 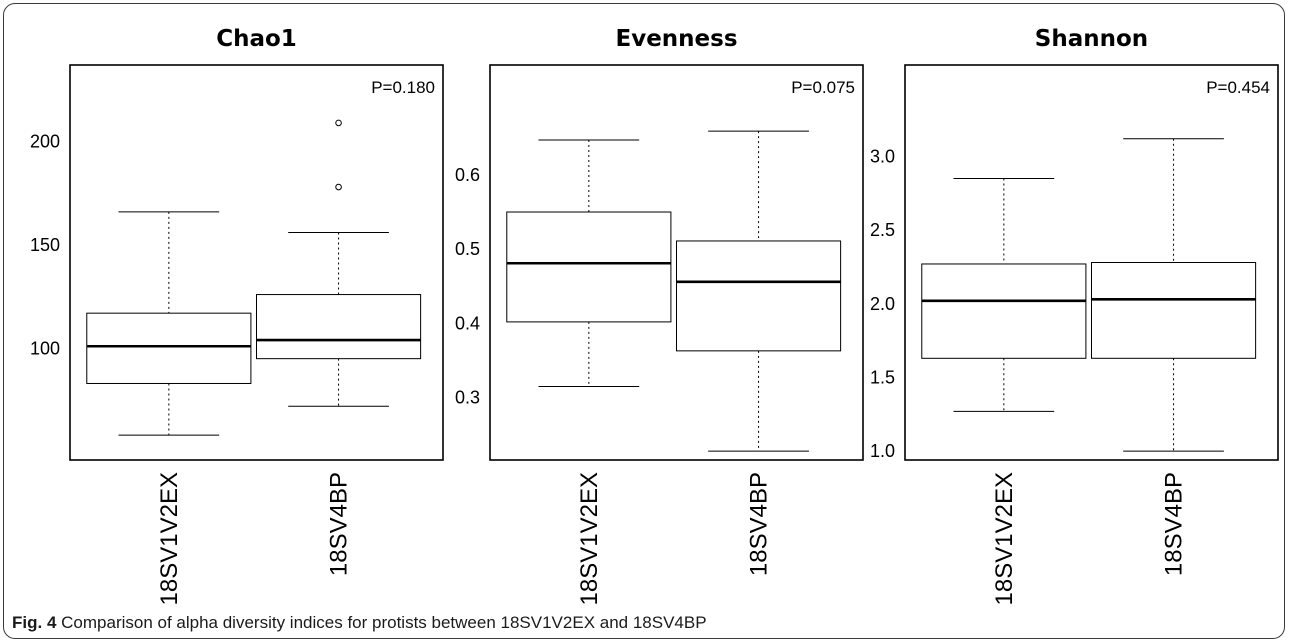 What do you see at coordinates (676, 39) in the screenshot?
I see `panel-title: Evenness` at bounding box center [676, 39].